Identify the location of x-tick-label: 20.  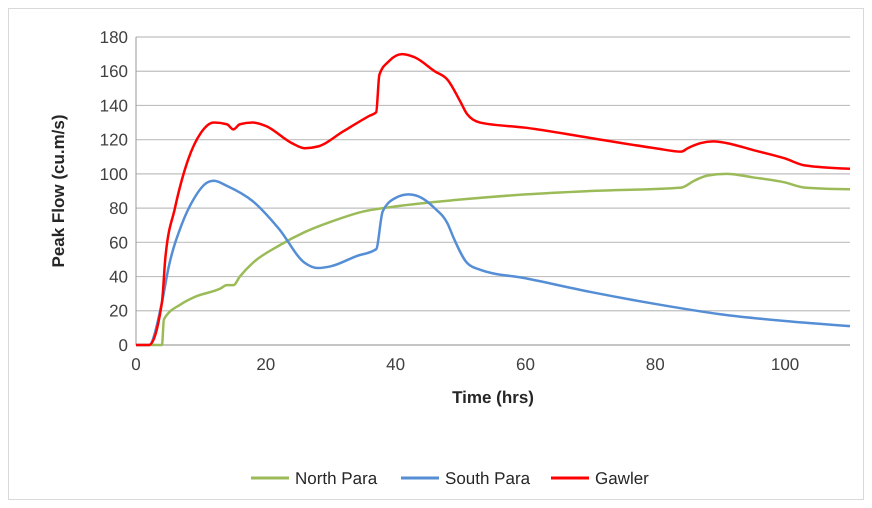
(266, 364).